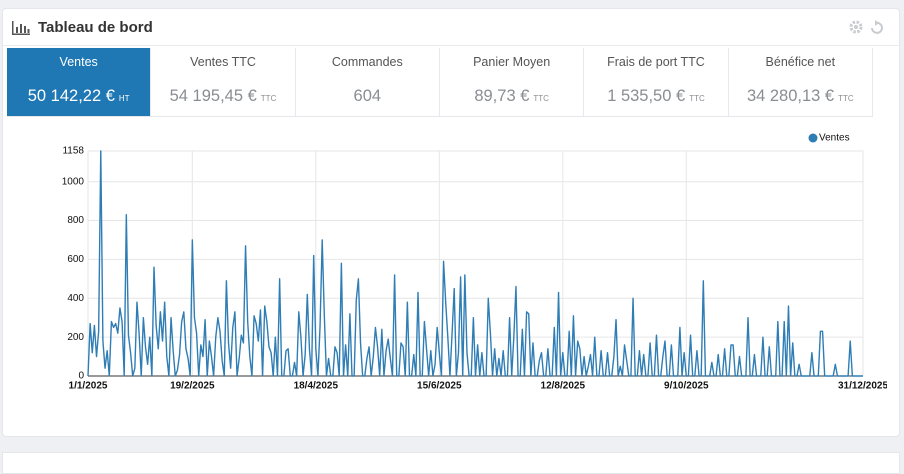 The image size is (904, 474). I want to click on kpi-value-row: 50 142,22 € HT, so click(78, 96).